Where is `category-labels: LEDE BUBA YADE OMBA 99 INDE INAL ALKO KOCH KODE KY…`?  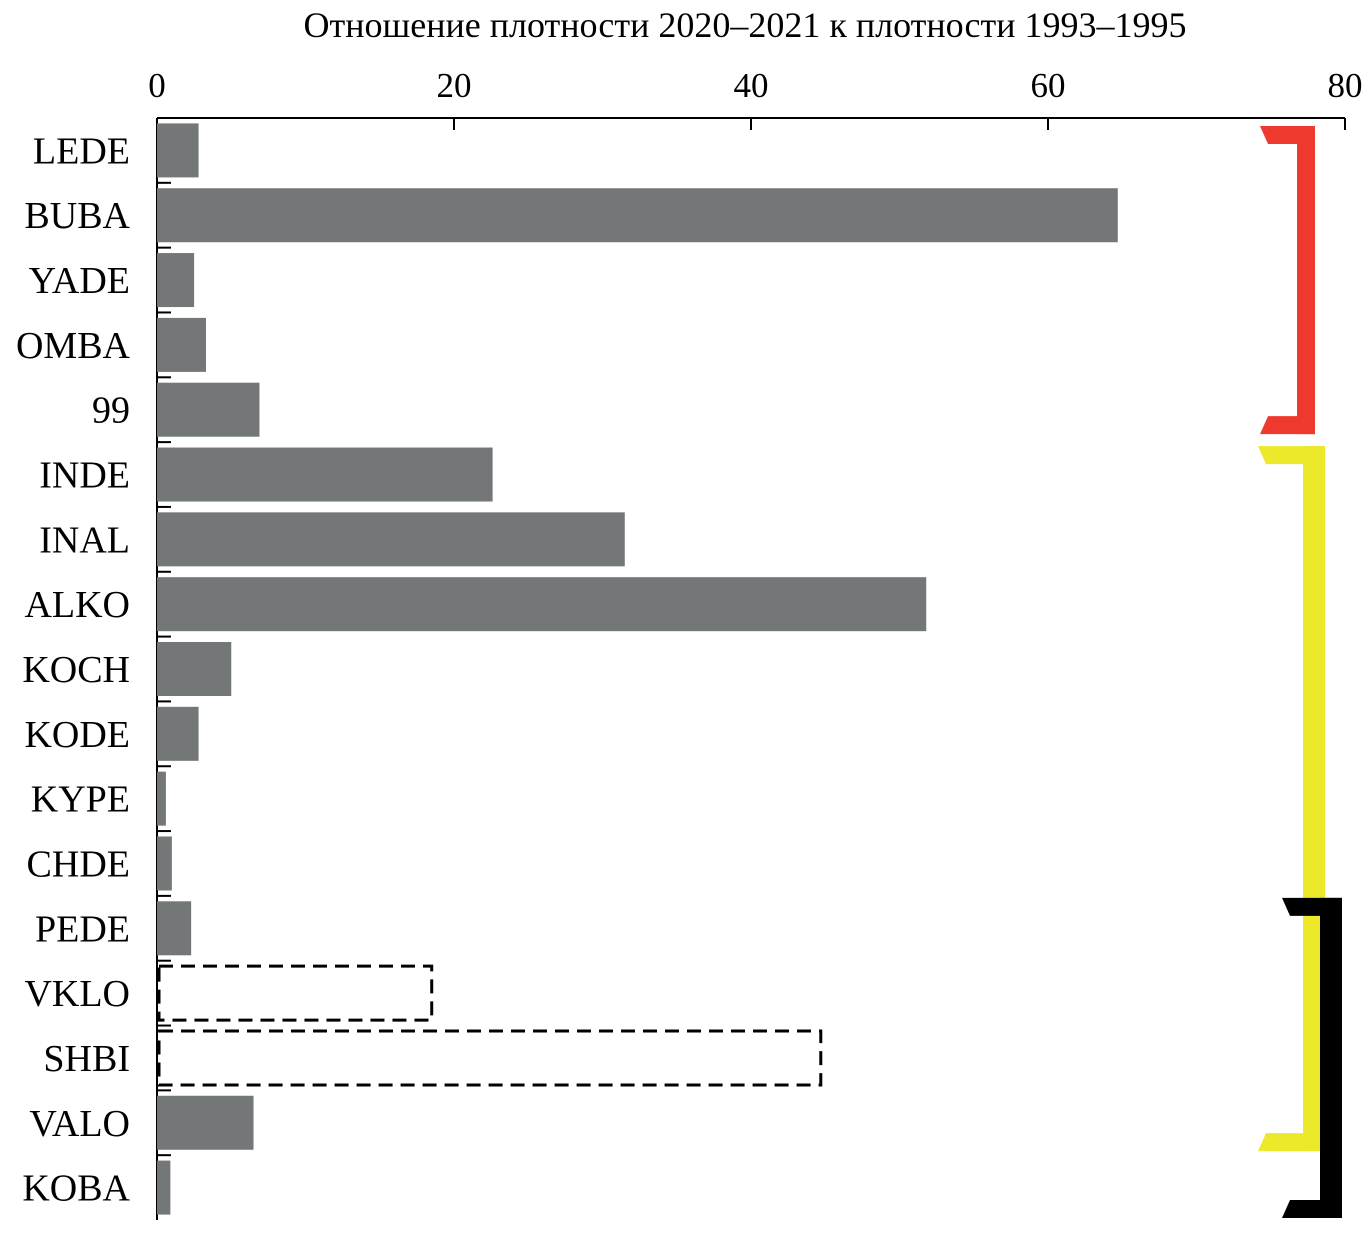
category-labels: LEDE BUBA YADE OMBA 99 INDE INAL ALKO KOCH KODE KY… is located at coordinates (73, 669).